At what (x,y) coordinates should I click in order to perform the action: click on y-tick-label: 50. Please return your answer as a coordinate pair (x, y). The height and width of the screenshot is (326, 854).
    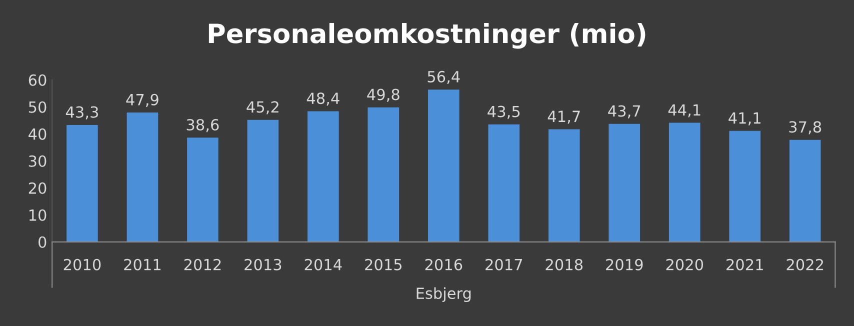
    Looking at the image, I should click on (37, 107).